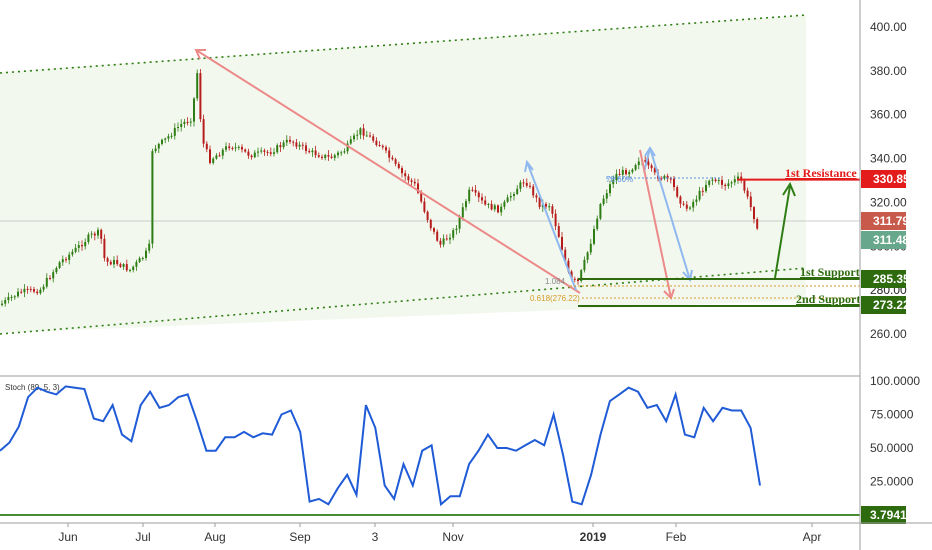 The width and height of the screenshot is (932, 550). Describe the element at coordinates (555, 281) in the screenshot. I see `fib-lower-label-a: 1.084` at that location.